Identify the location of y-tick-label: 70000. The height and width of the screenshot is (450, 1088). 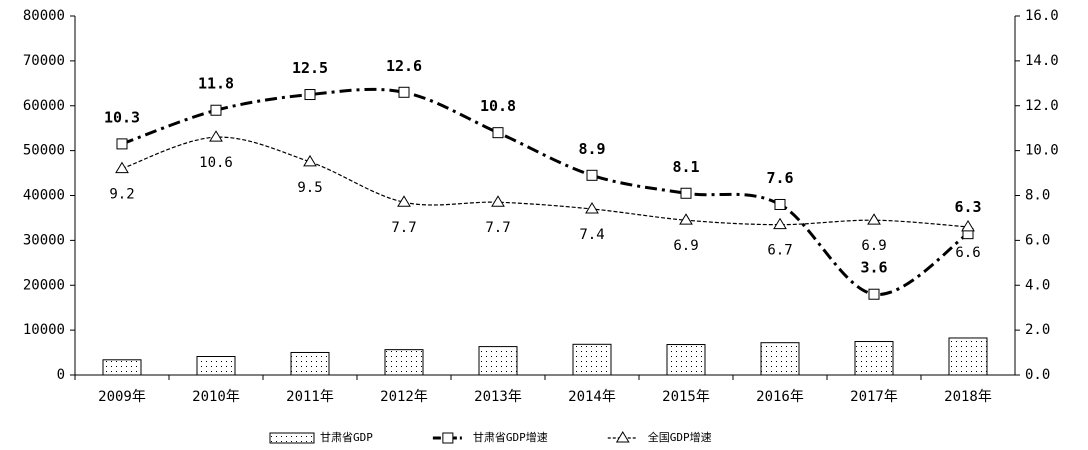
(44, 61).